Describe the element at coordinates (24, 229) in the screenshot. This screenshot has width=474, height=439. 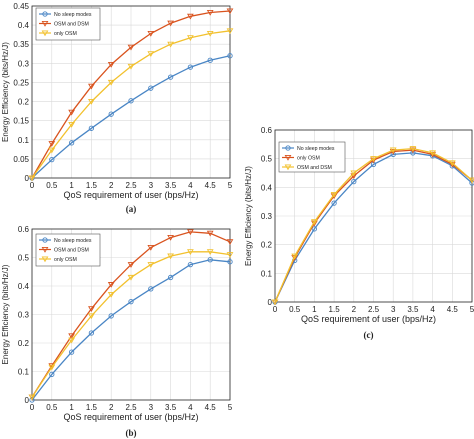
I see `y-tick-label: 0.6` at that location.